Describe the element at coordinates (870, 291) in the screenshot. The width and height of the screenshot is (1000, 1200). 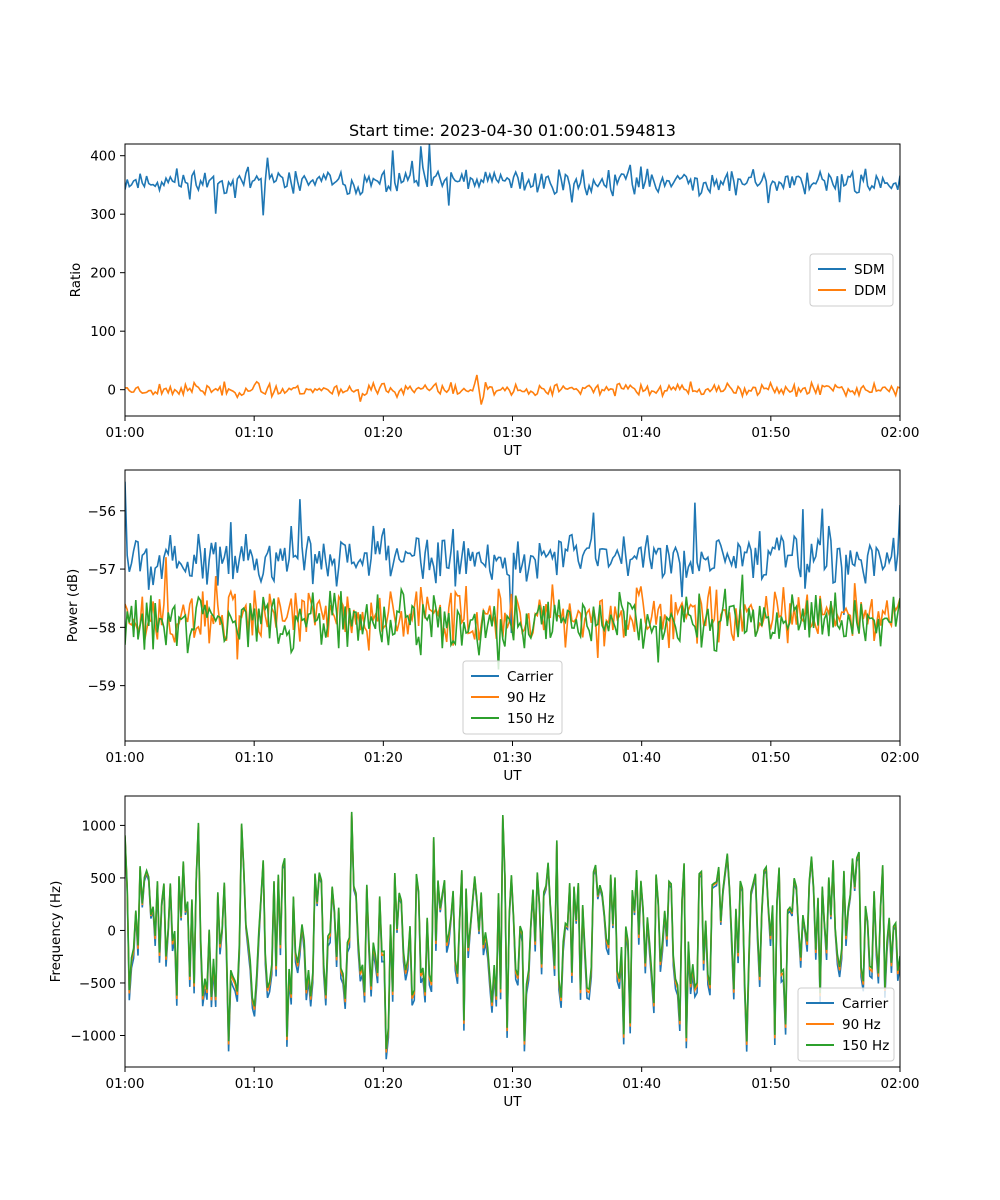
I see `legend-label: DDM` at that location.